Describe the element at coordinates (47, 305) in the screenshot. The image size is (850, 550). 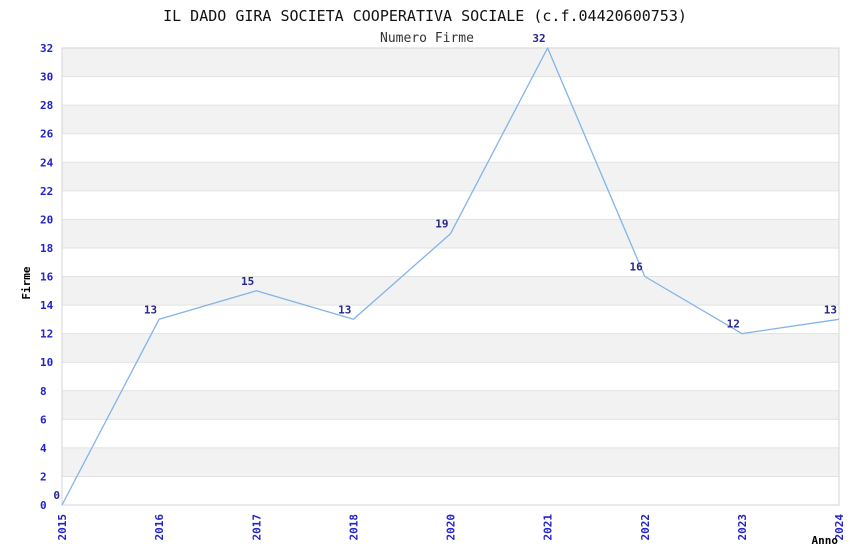
I see `y-tick-label: 14` at that location.